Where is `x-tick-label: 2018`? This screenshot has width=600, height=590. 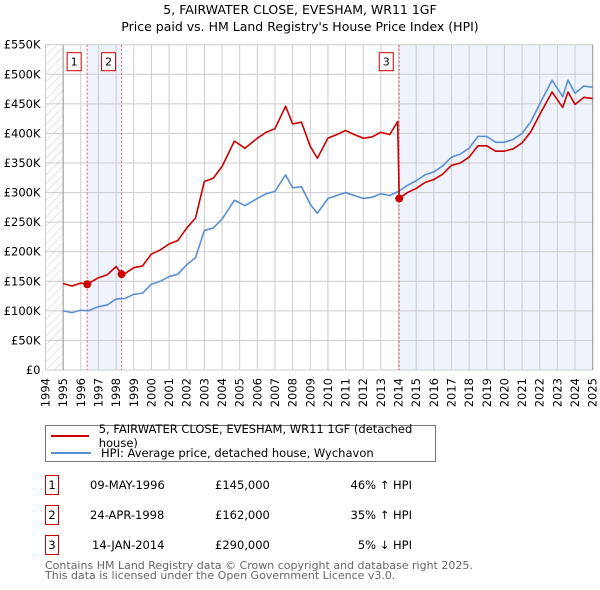 x-tick-label: 2018 is located at coordinates (469, 392).